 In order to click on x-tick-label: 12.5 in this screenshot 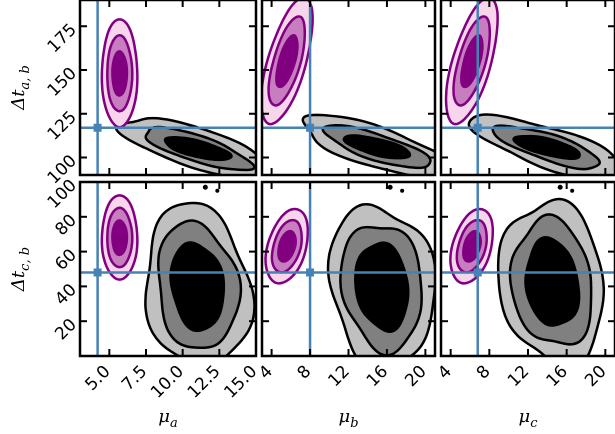, I will do `click(204, 382)`.